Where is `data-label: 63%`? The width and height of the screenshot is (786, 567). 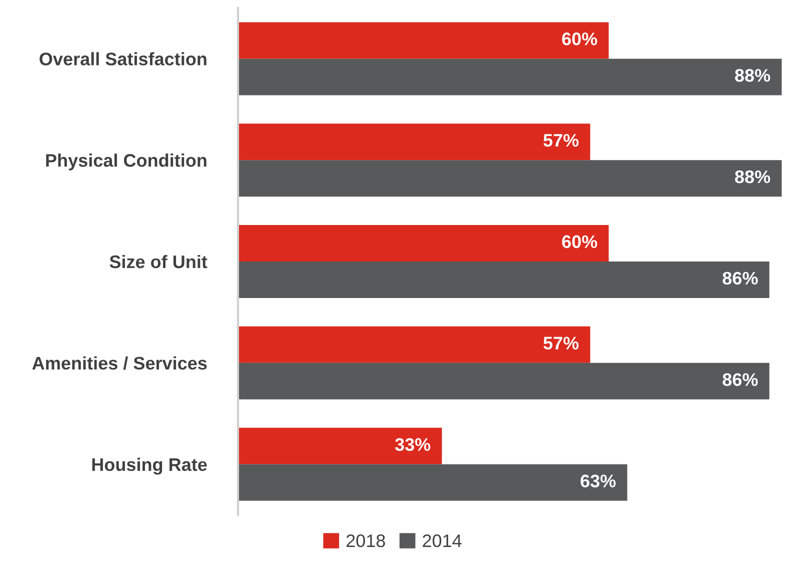
data-label: 63% is located at coordinates (598, 481).